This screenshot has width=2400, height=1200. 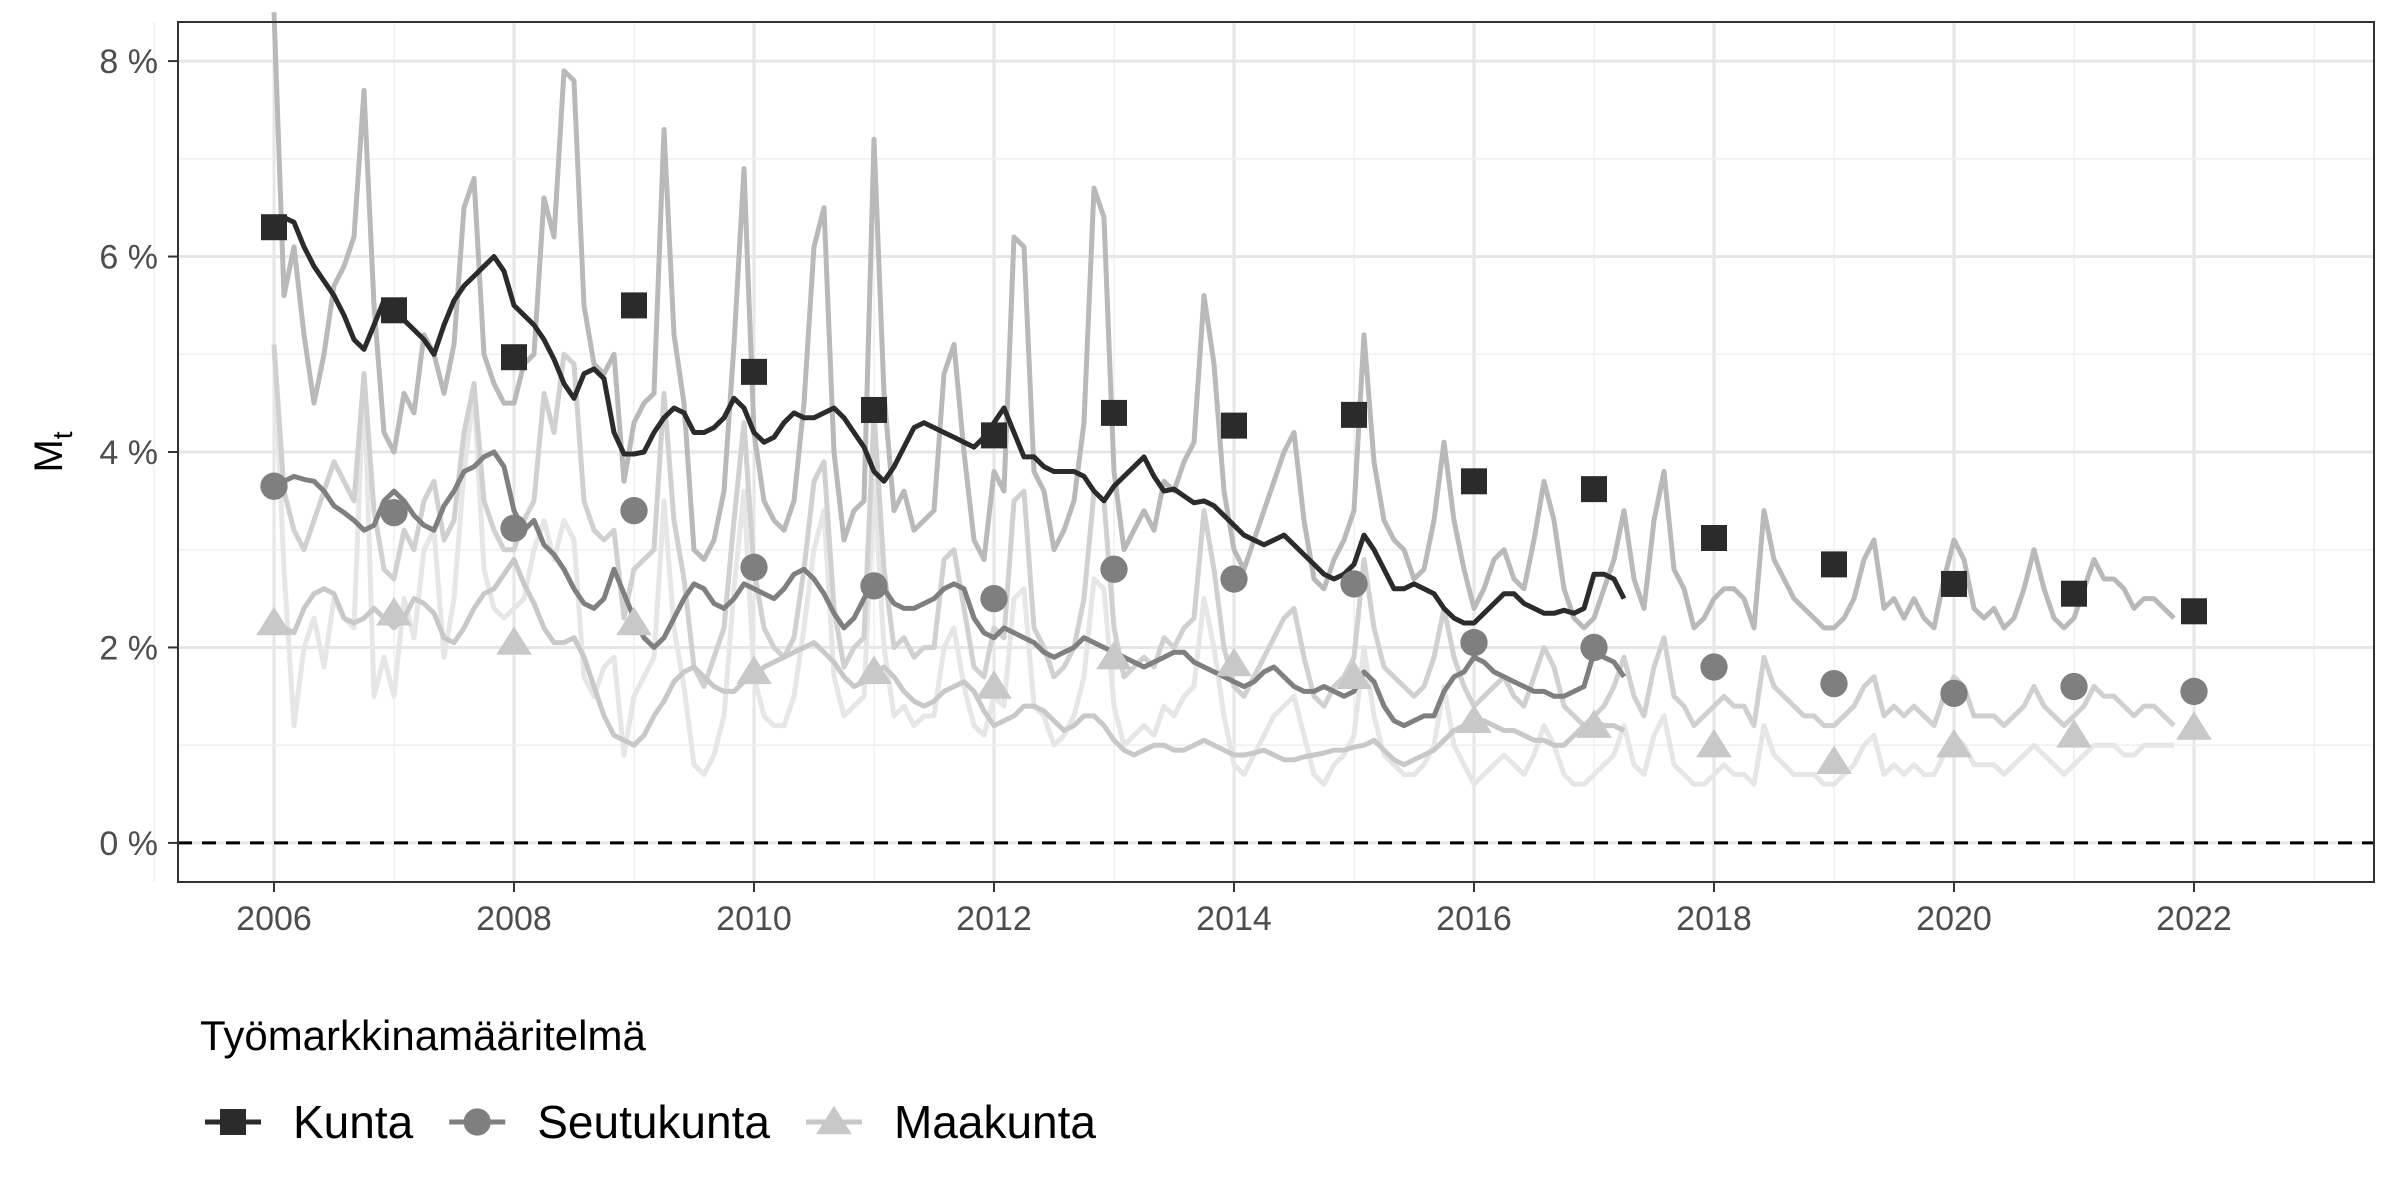 What do you see at coordinates (128, 453) in the screenshot?
I see `y-tick-label: 4 %` at bounding box center [128, 453].